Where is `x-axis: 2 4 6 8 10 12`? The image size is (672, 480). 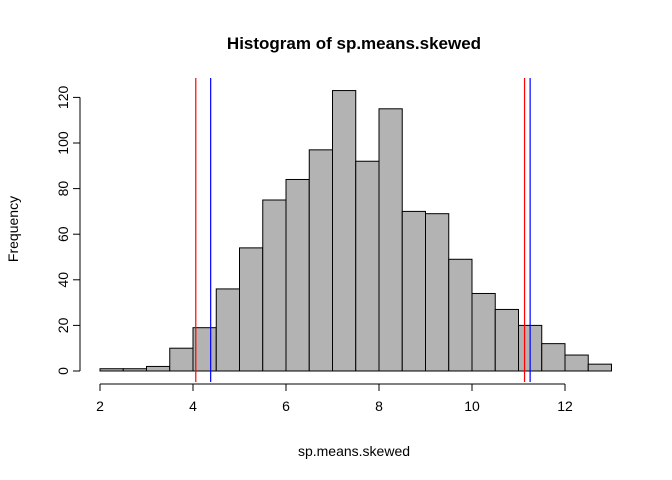 x-axis: 2 4 6 8 10 12 is located at coordinates (334, 398).